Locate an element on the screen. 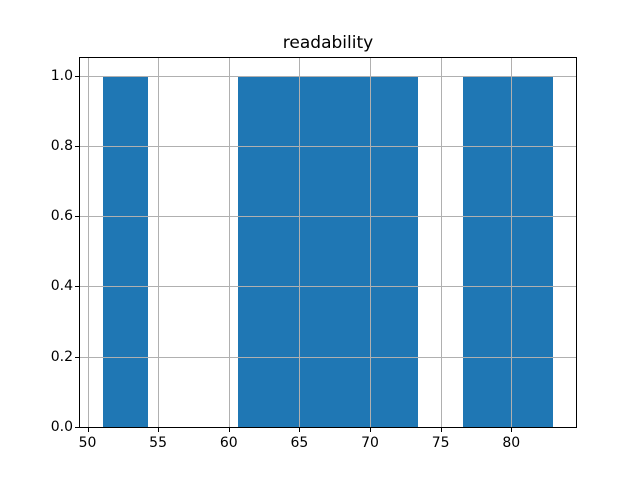  x-tick-label: 60 is located at coordinates (228, 443).